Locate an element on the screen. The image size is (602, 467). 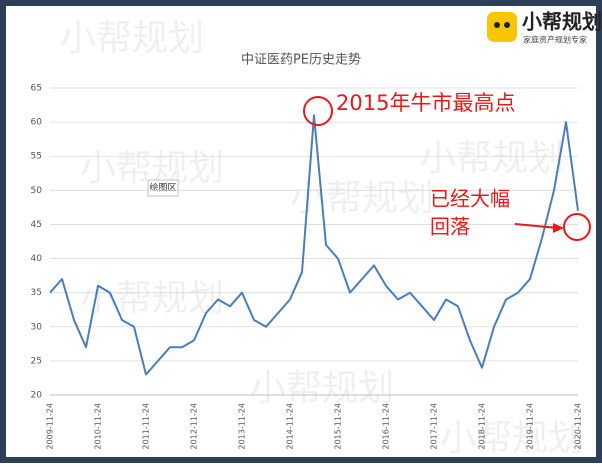
brand-name: 小帮规划 is located at coordinates (562, 22).